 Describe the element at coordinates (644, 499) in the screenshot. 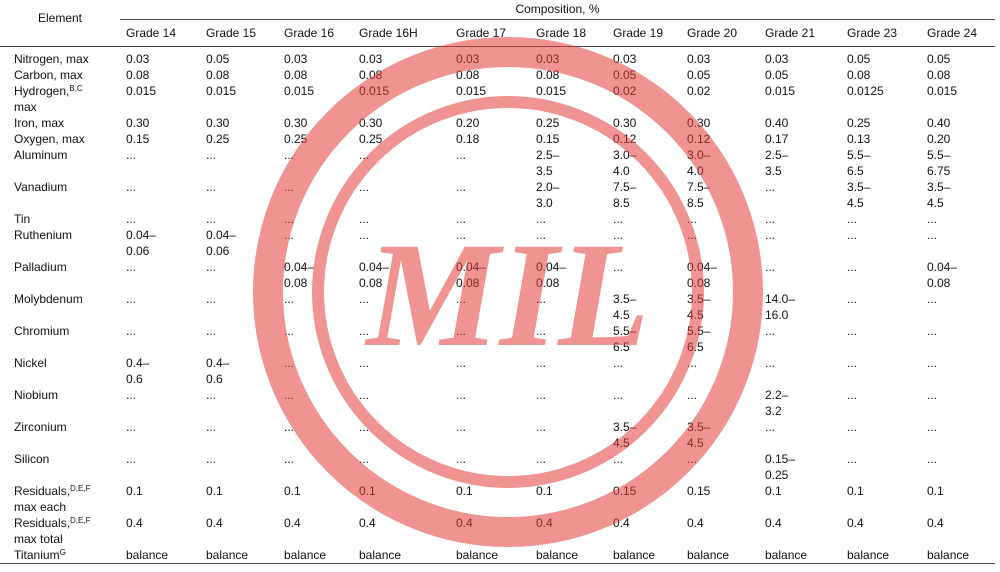

I see `value-cell: 0.15` at that location.